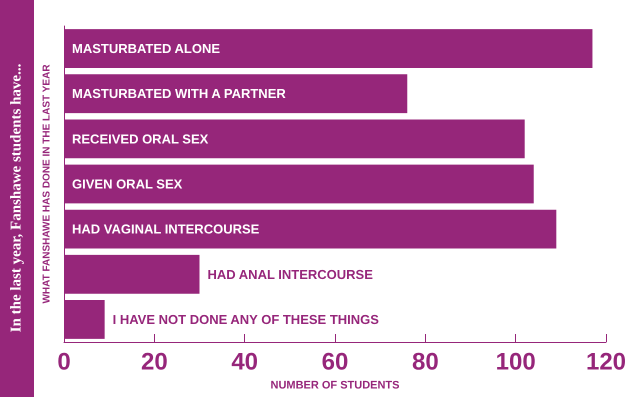 The width and height of the screenshot is (636, 397). Describe the element at coordinates (127, 184) in the screenshot. I see `y-tick-label: GIVEN ORAL SEX` at that location.